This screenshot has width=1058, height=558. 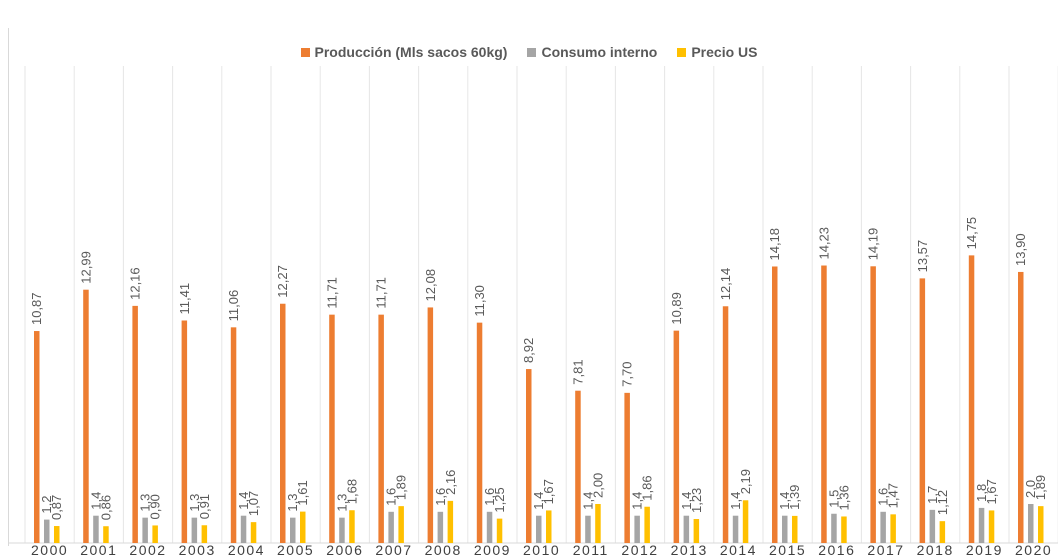 I want to click on bar-produccion-2001, so click(x=86, y=416).